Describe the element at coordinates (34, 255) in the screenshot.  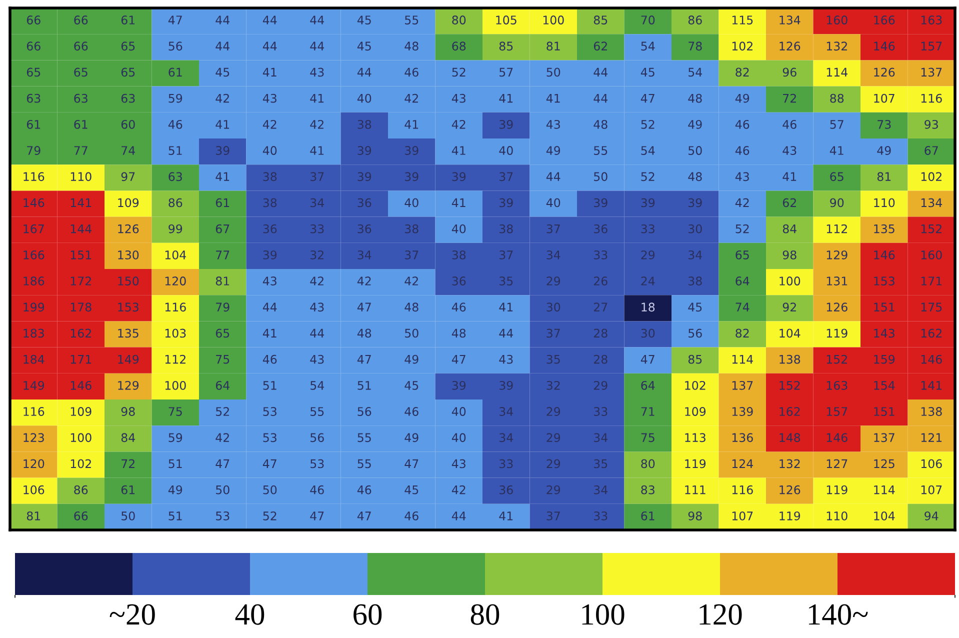
I see `data-label: 166` at that location.